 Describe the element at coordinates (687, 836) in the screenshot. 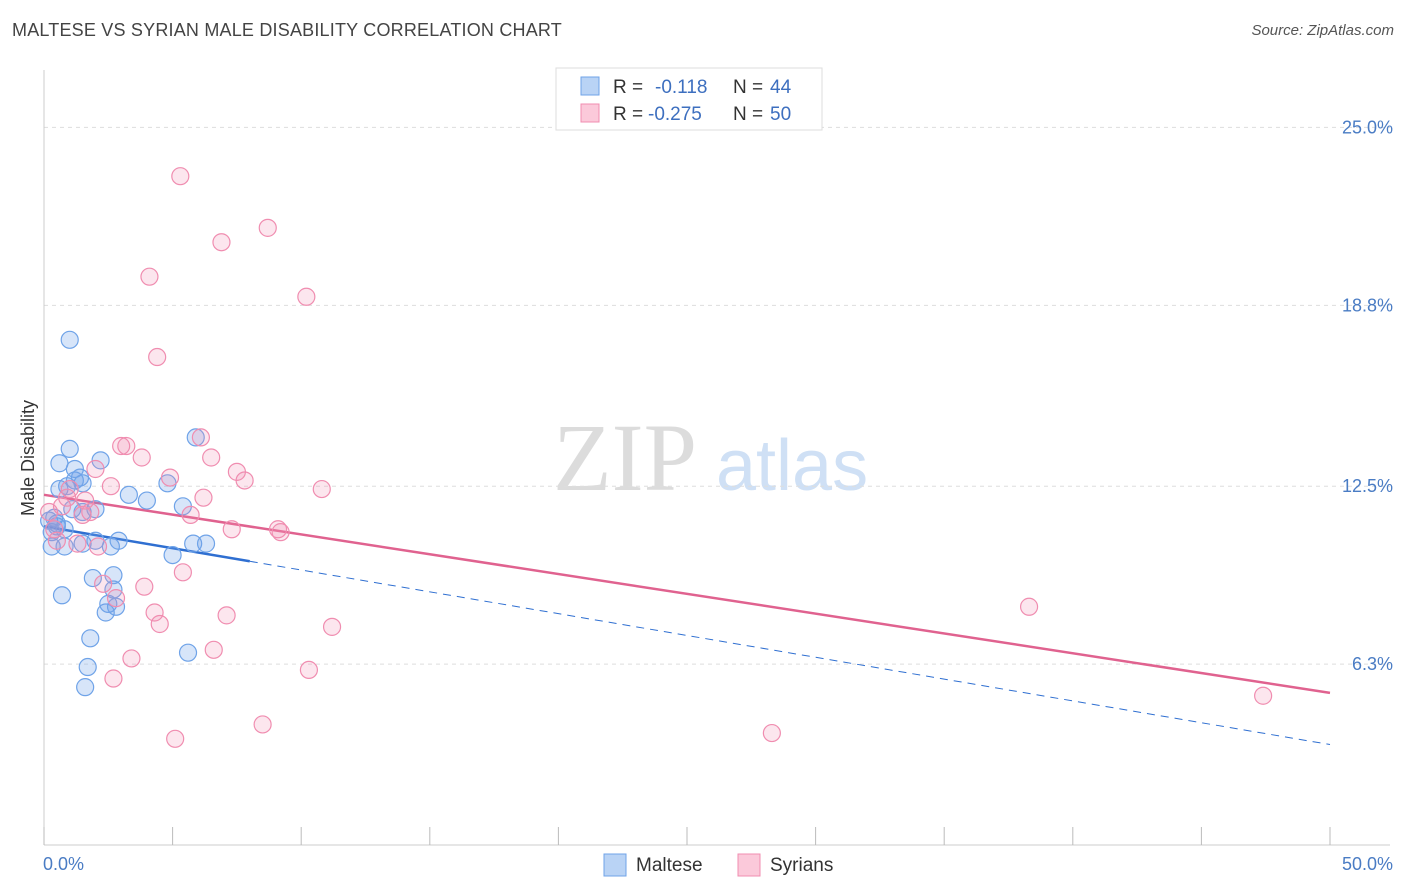

I see `x-ticks` at that location.